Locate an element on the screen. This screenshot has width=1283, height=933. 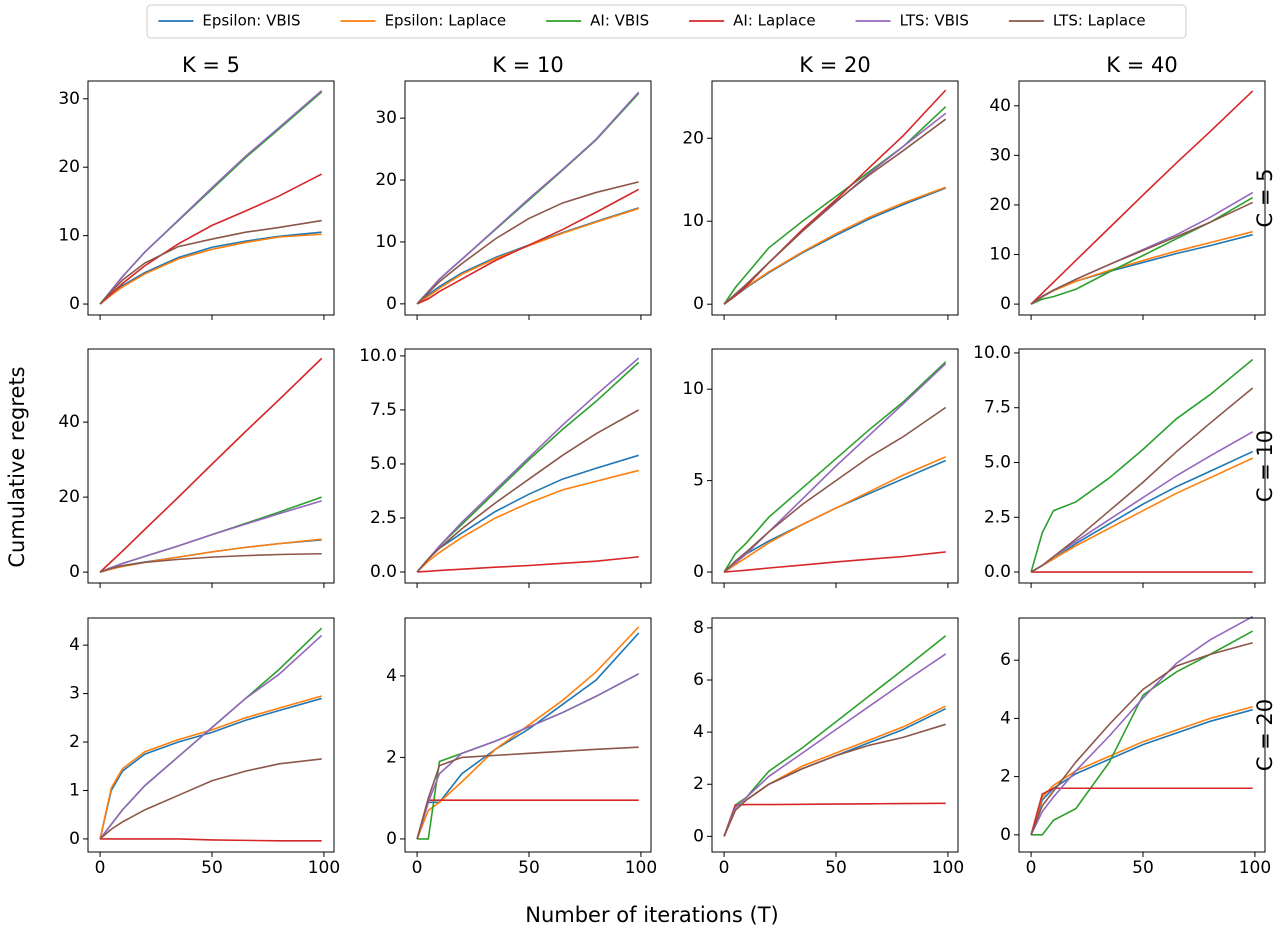
legend-label: Epsilon: Laplace is located at coordinates (446, 21).